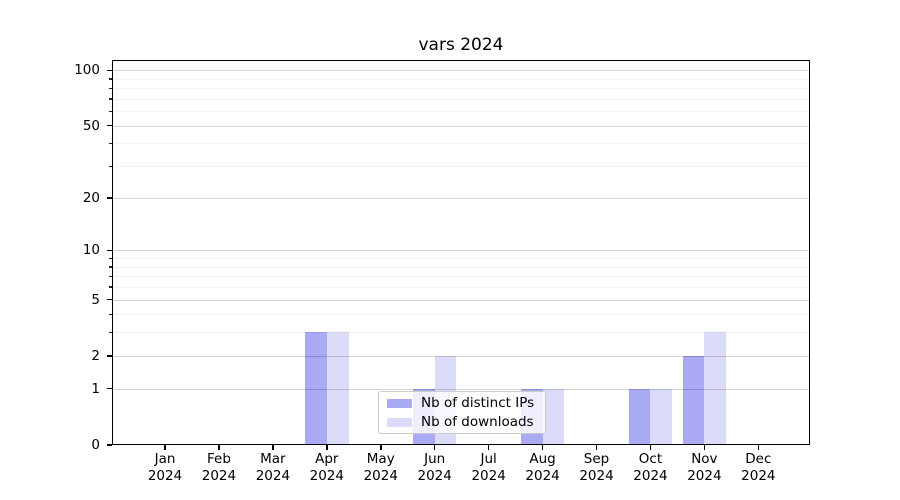  I want to click on x-tick-month: Oct, so click(650, 459).